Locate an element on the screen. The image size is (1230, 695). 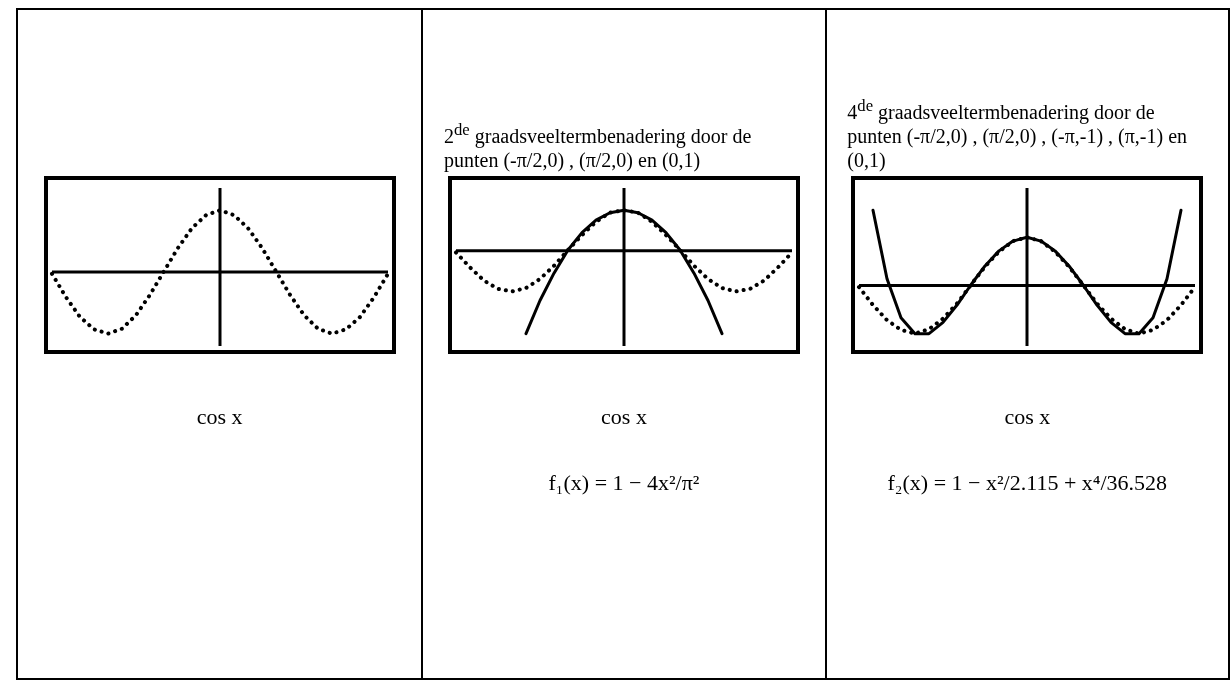
chart-title: 4$^{de}$ graadsveeltermbenadering door de punten (-π/2,0) , (π/2,0) , (-π,-1) , (π,-1) en (0,1) is located at coordinates (1018, 133).